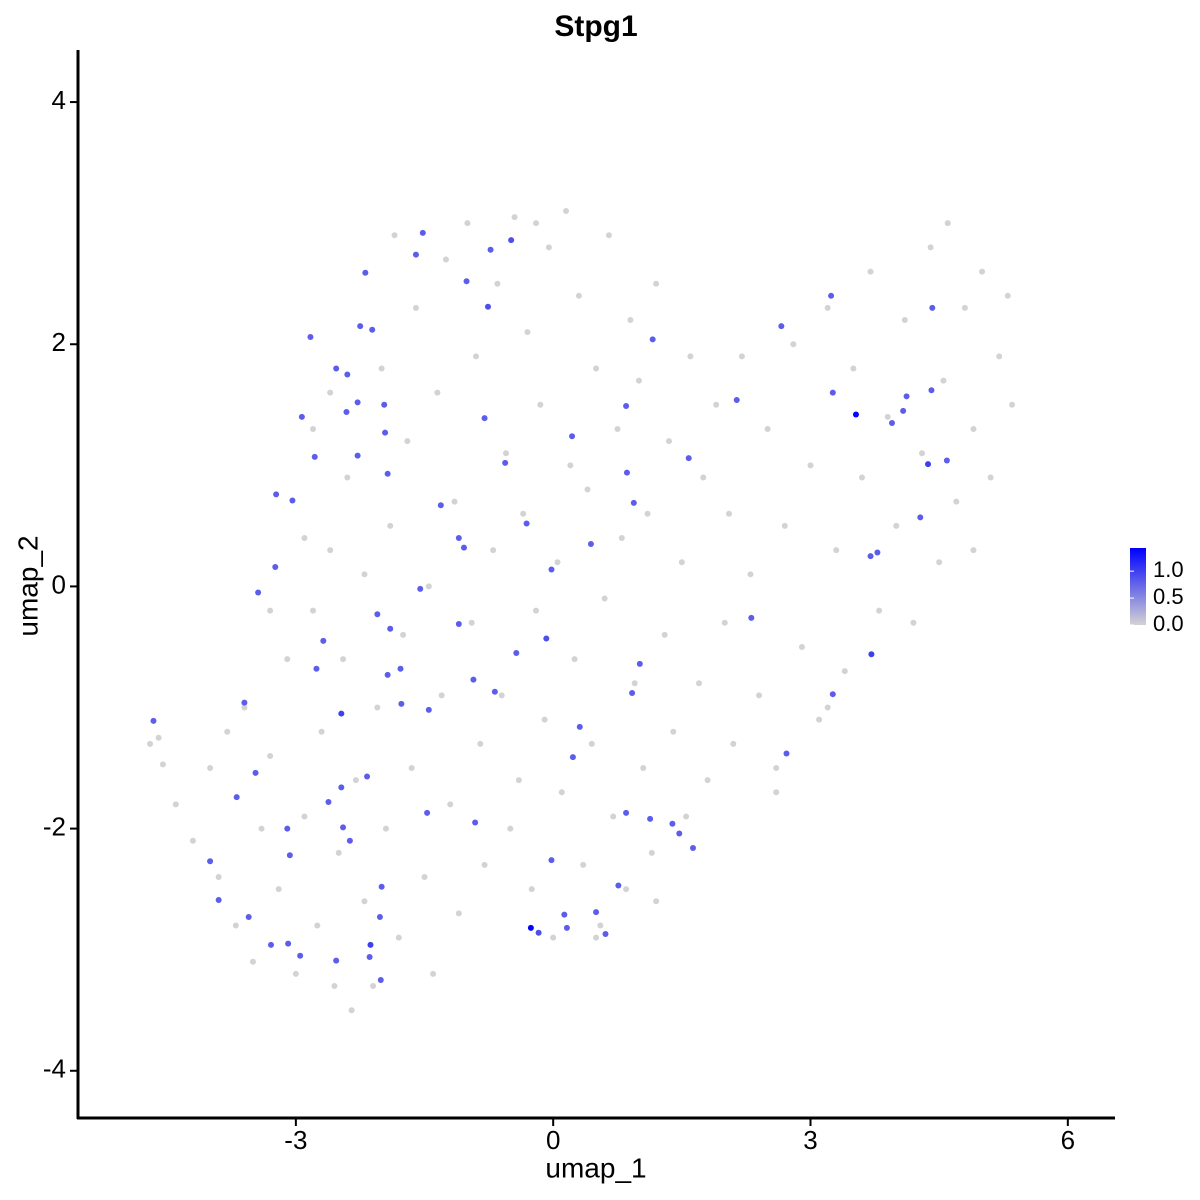 Image resolution: width=1200 pixels, height=1200 pixels. Describe the element at coordinates (553, 1140) in the screenshot. I see `x-tick-label: 0` at that location.